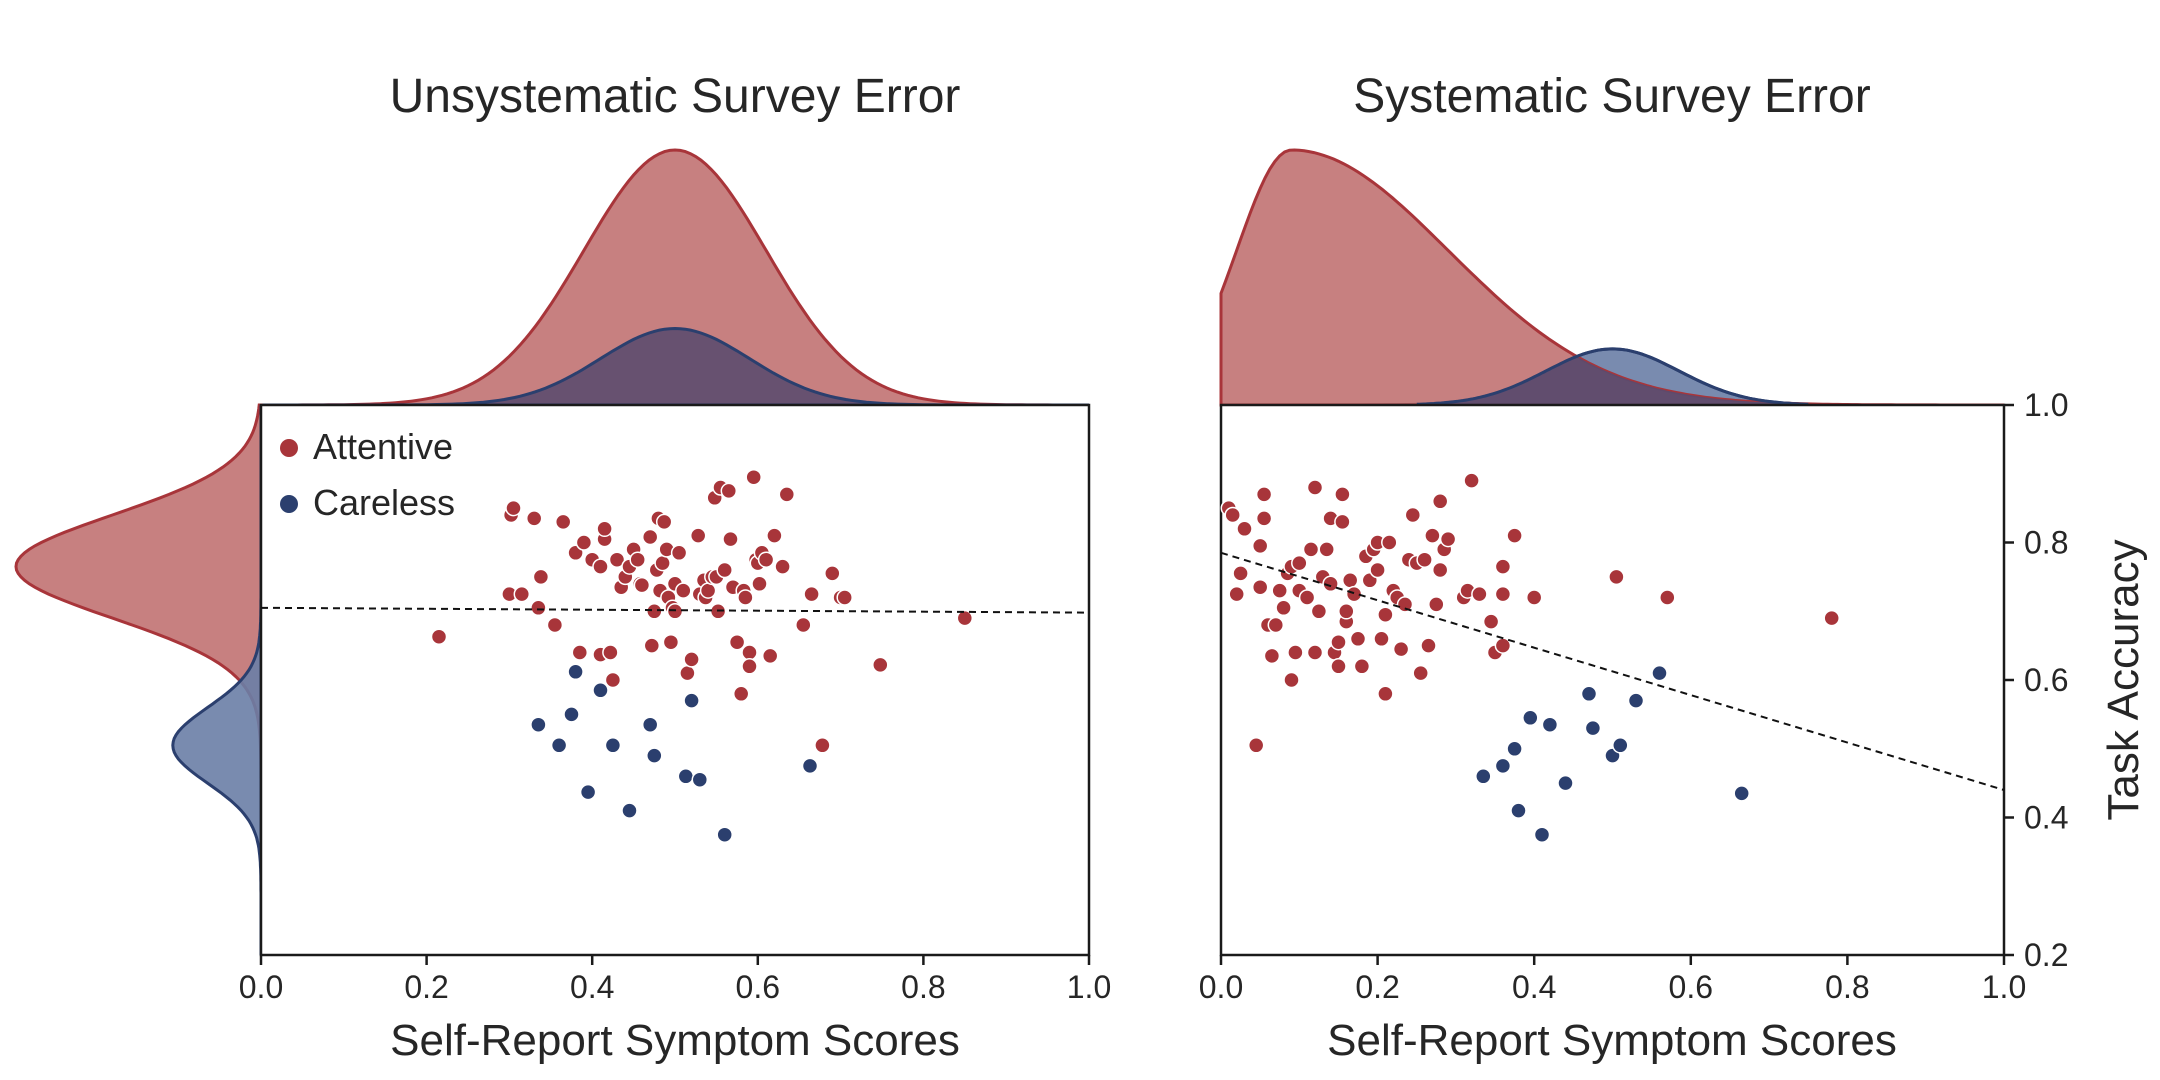  Describe the element at coordinates (1612, 671) in the screenshot. I see `trend-layer` at that location.